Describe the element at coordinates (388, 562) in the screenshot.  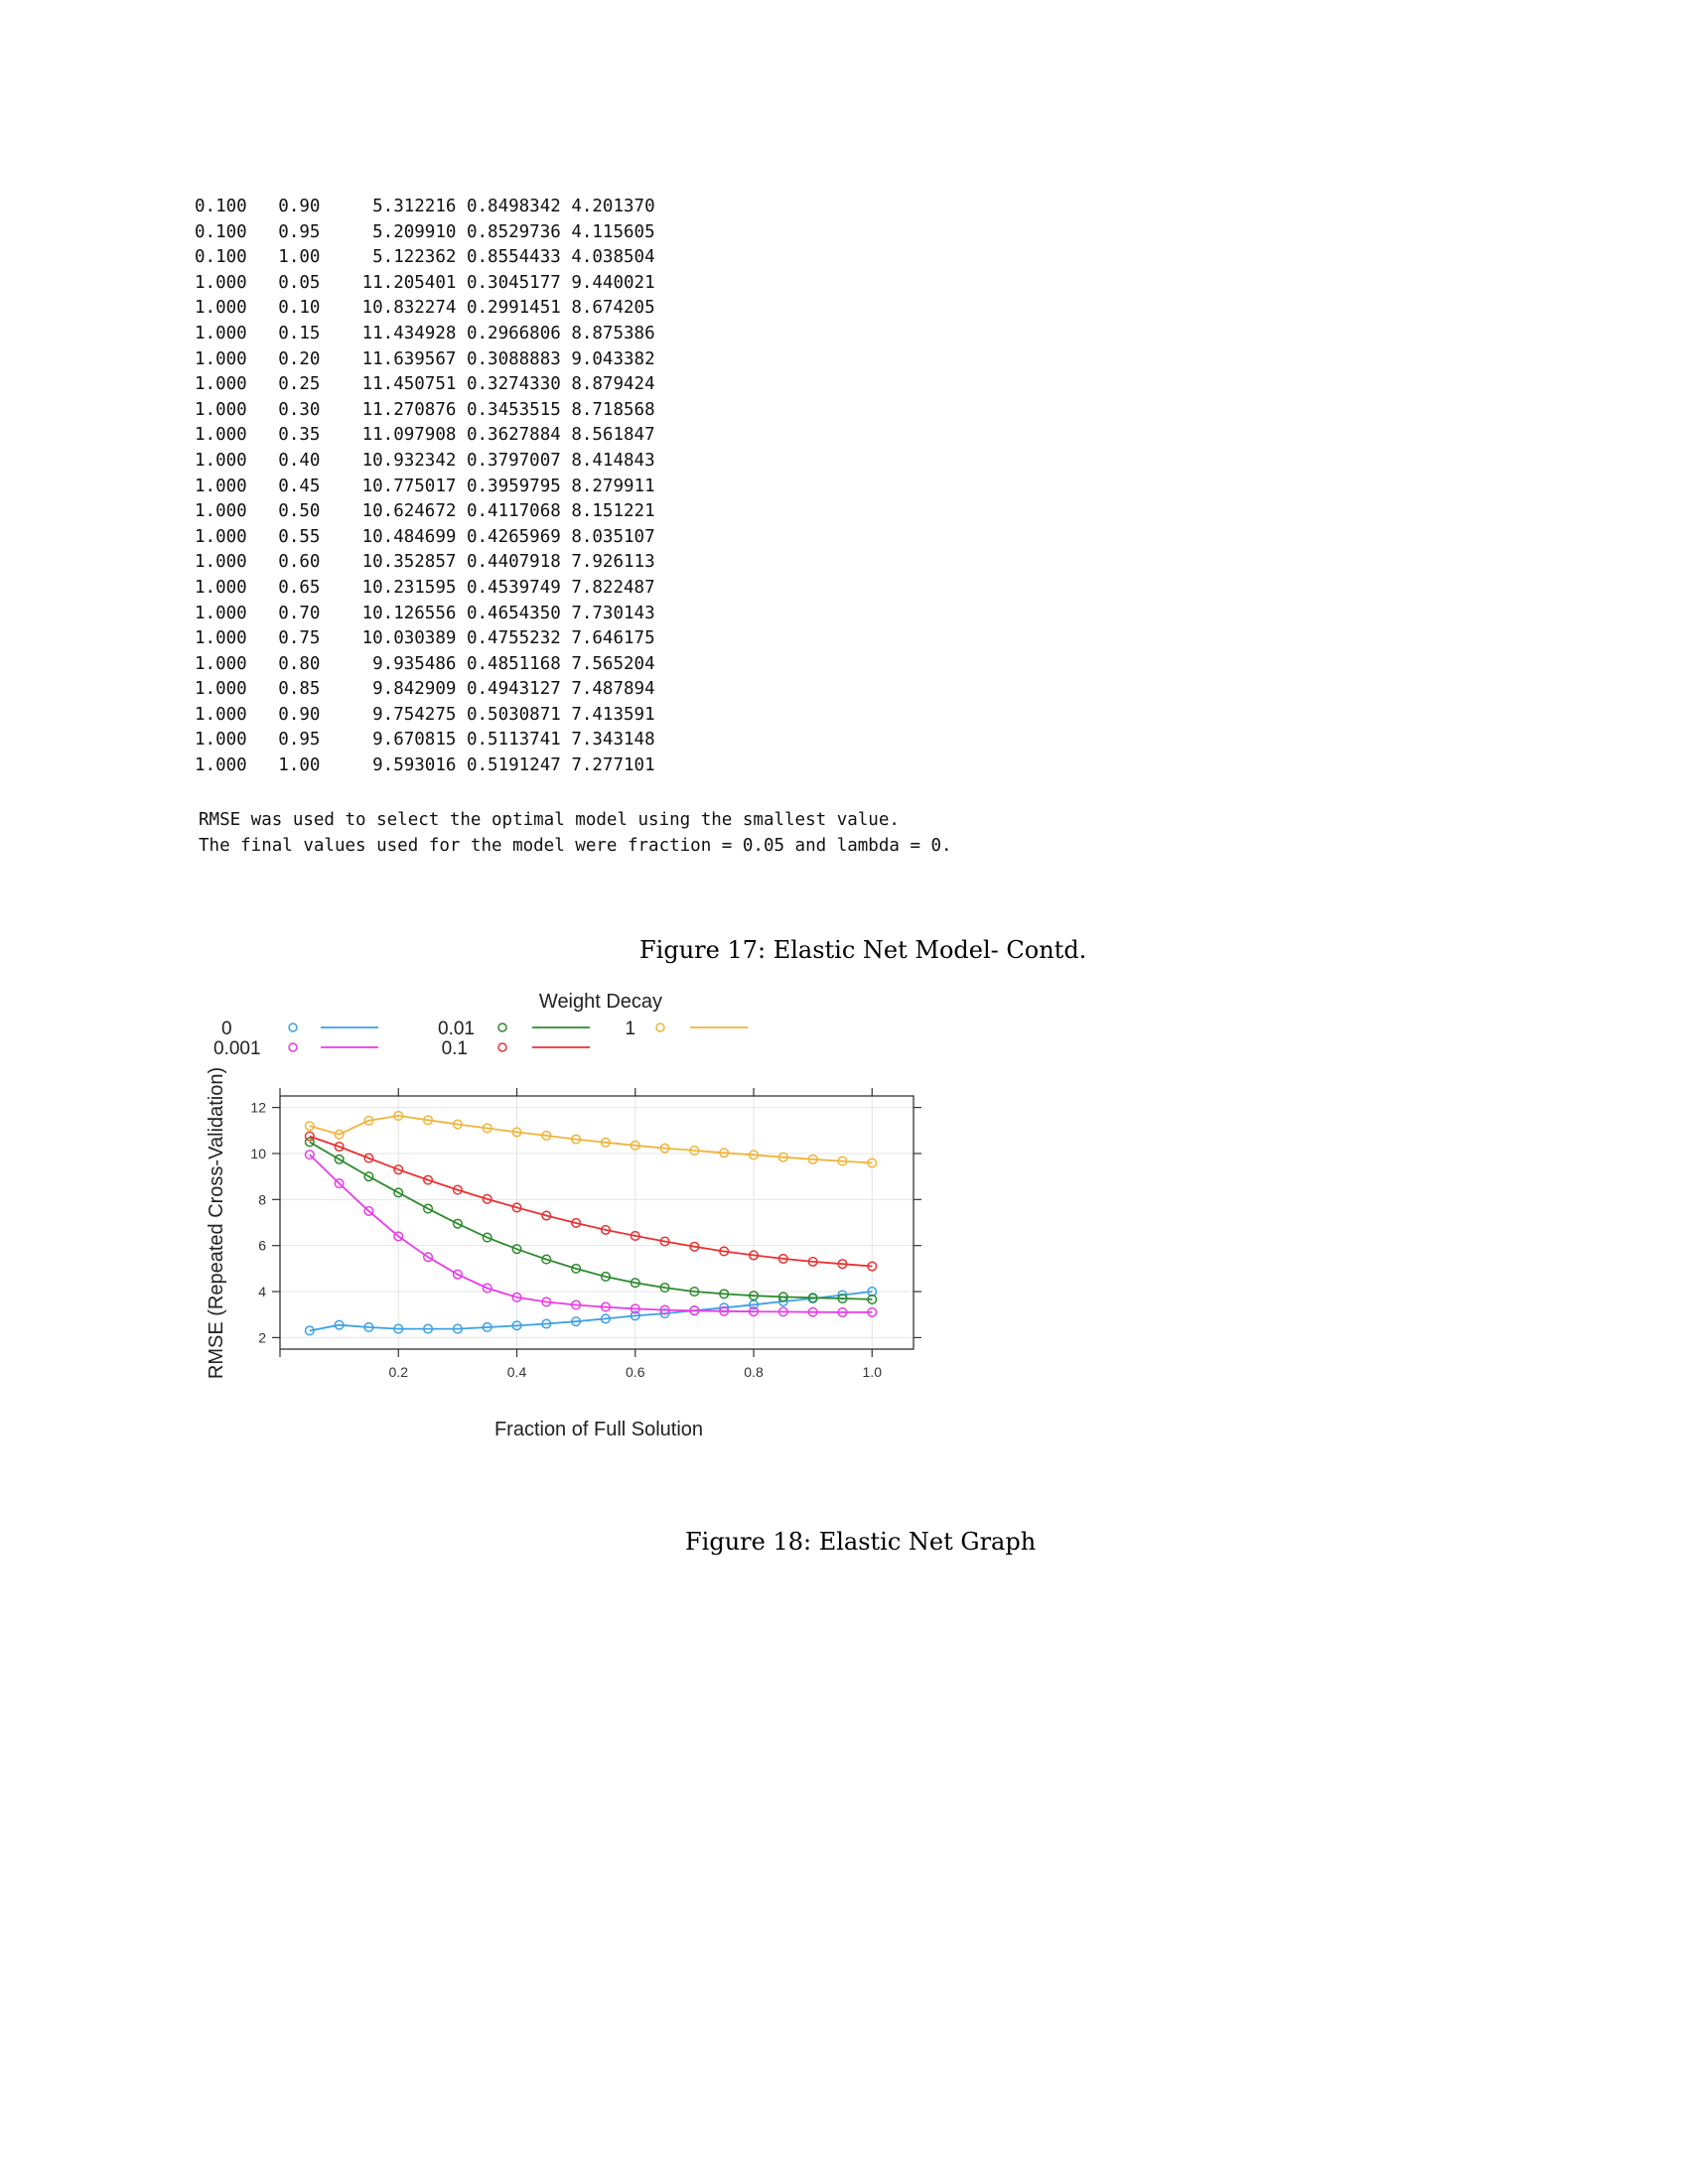
I see `table-cell: 10.352857` at that location.